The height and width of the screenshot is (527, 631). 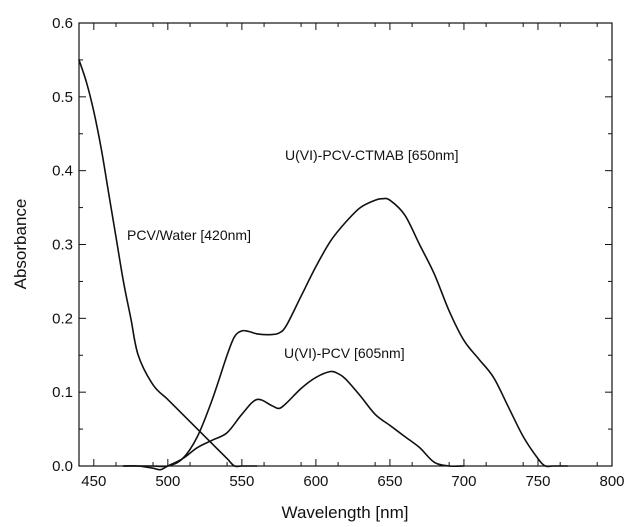 What do you see at coordinates (463, 481) in the screenshot?
I see `x-tick-label: 700` at bounding box center [463, 481].